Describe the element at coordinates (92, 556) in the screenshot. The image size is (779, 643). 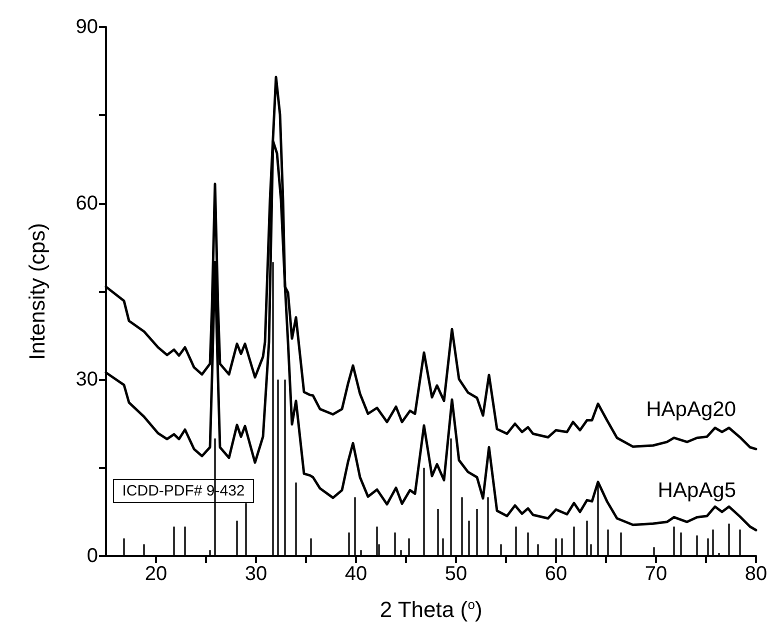
I see `y-tick-label: 0` at that location.